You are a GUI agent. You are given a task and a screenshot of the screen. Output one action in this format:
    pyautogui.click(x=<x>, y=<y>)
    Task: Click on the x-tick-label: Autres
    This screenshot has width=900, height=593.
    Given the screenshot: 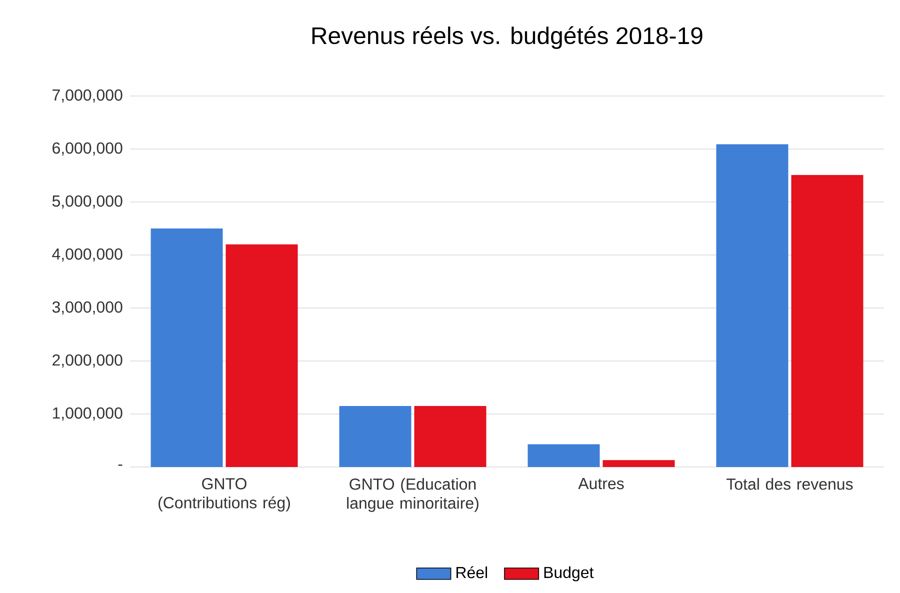 What is the action you would take?
    pyautogui.click(x=601, y=484)
    